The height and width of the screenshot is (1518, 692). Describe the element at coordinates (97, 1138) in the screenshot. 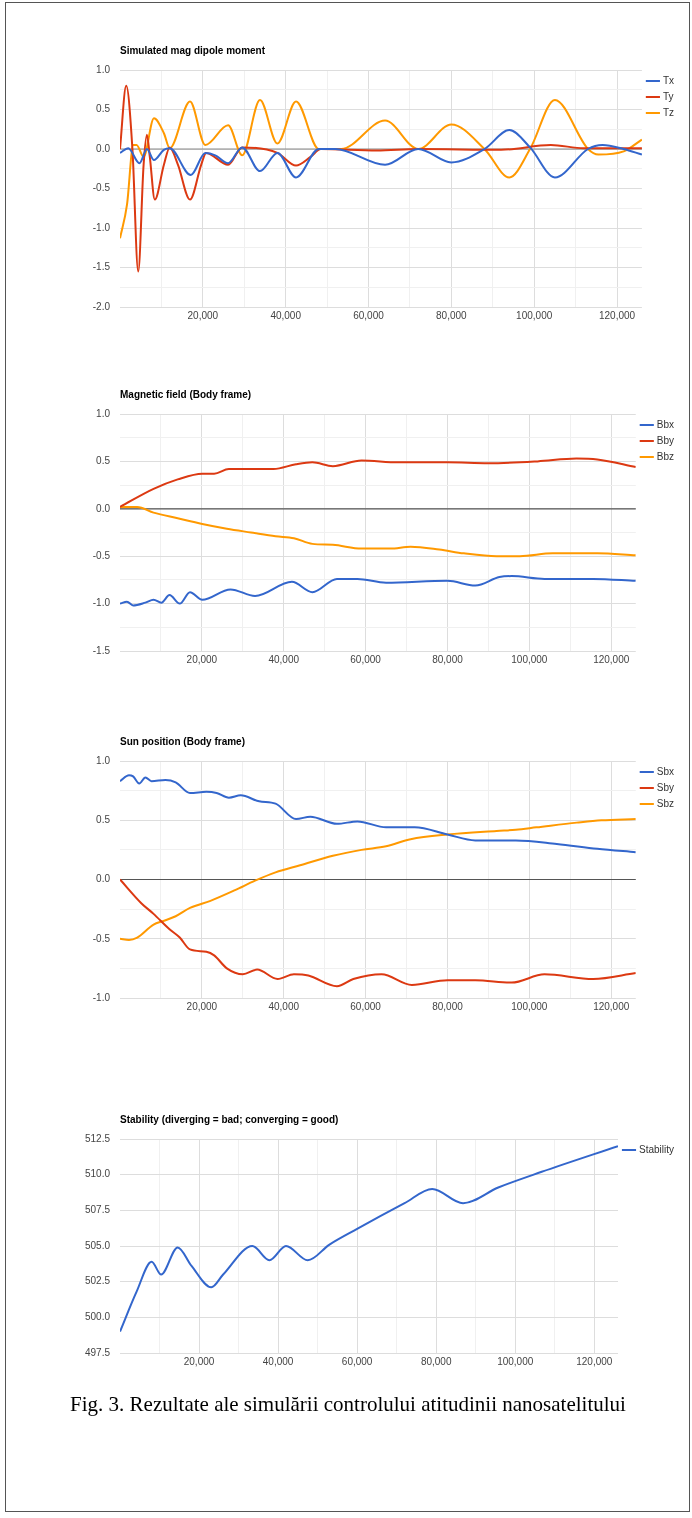

I see `y-tick-label: 512.5` at that location.